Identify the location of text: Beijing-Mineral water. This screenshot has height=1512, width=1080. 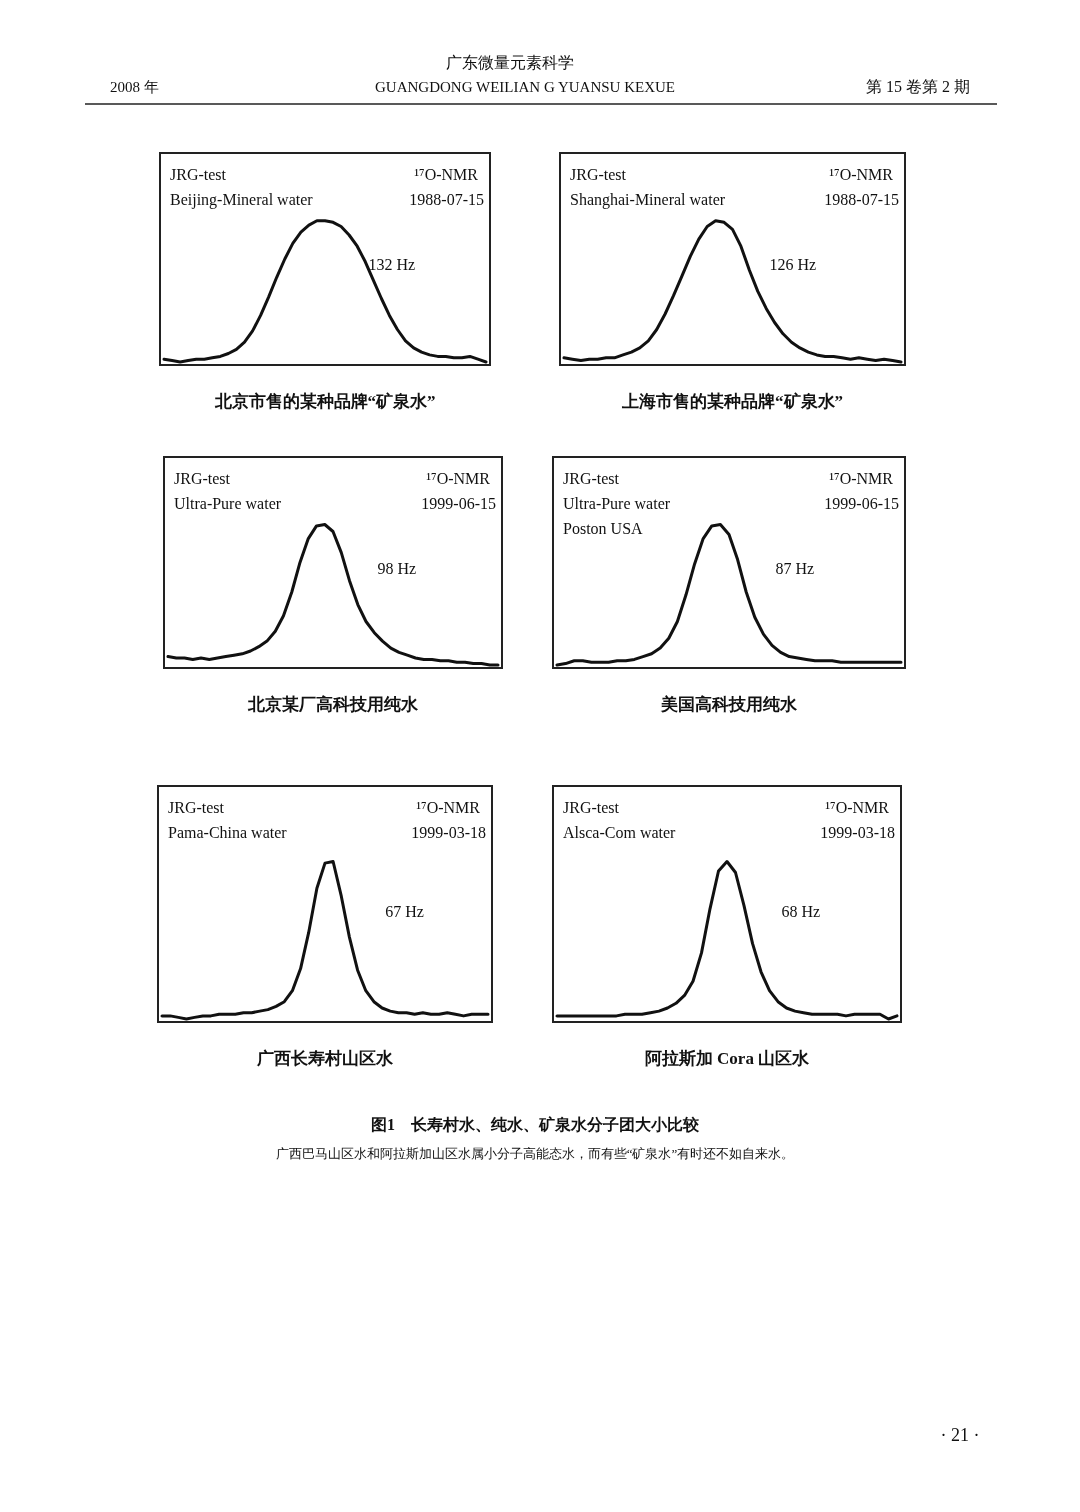
(242, 200).